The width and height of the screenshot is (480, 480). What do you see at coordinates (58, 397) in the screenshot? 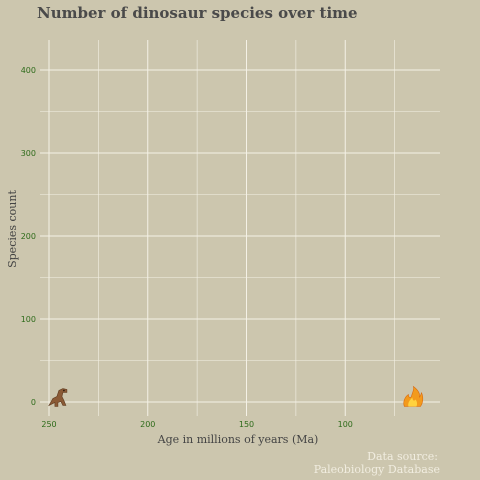
I see `t-rex-icon` at bounding box center [58, 397].